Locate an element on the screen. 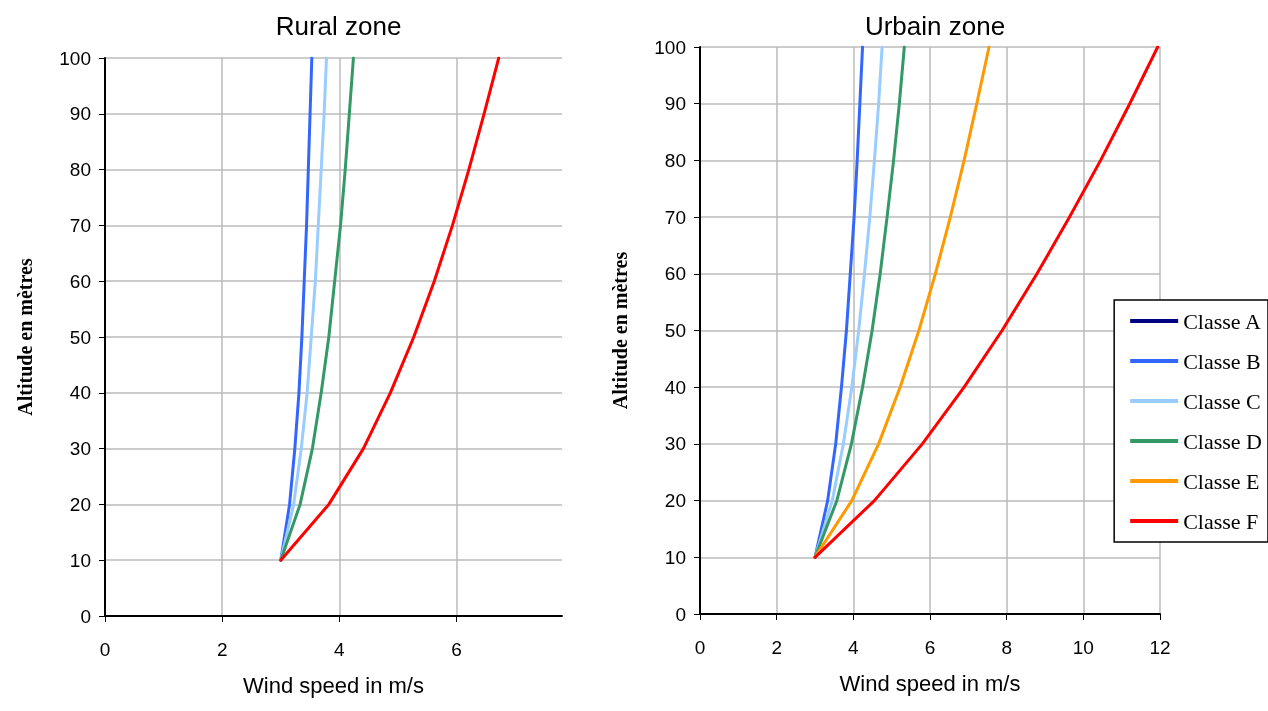 The height and width of the screenshot is (711, 1268). x-tick-label: 10 is located at coordinates (1083, 647).